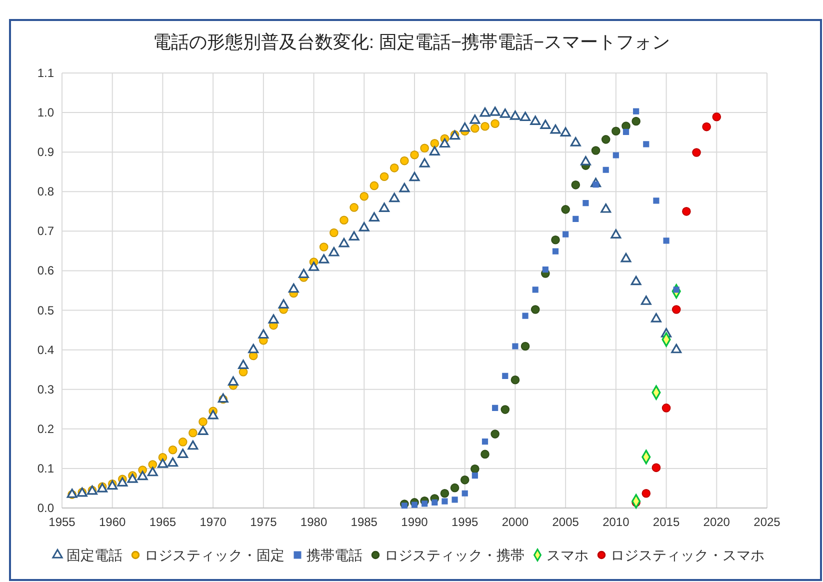 The height and width of the screenshot is (582, 823). Describe the element at coordinates (314, 522) in the screenshot. I see `x-tick-label: 1980` at that location.